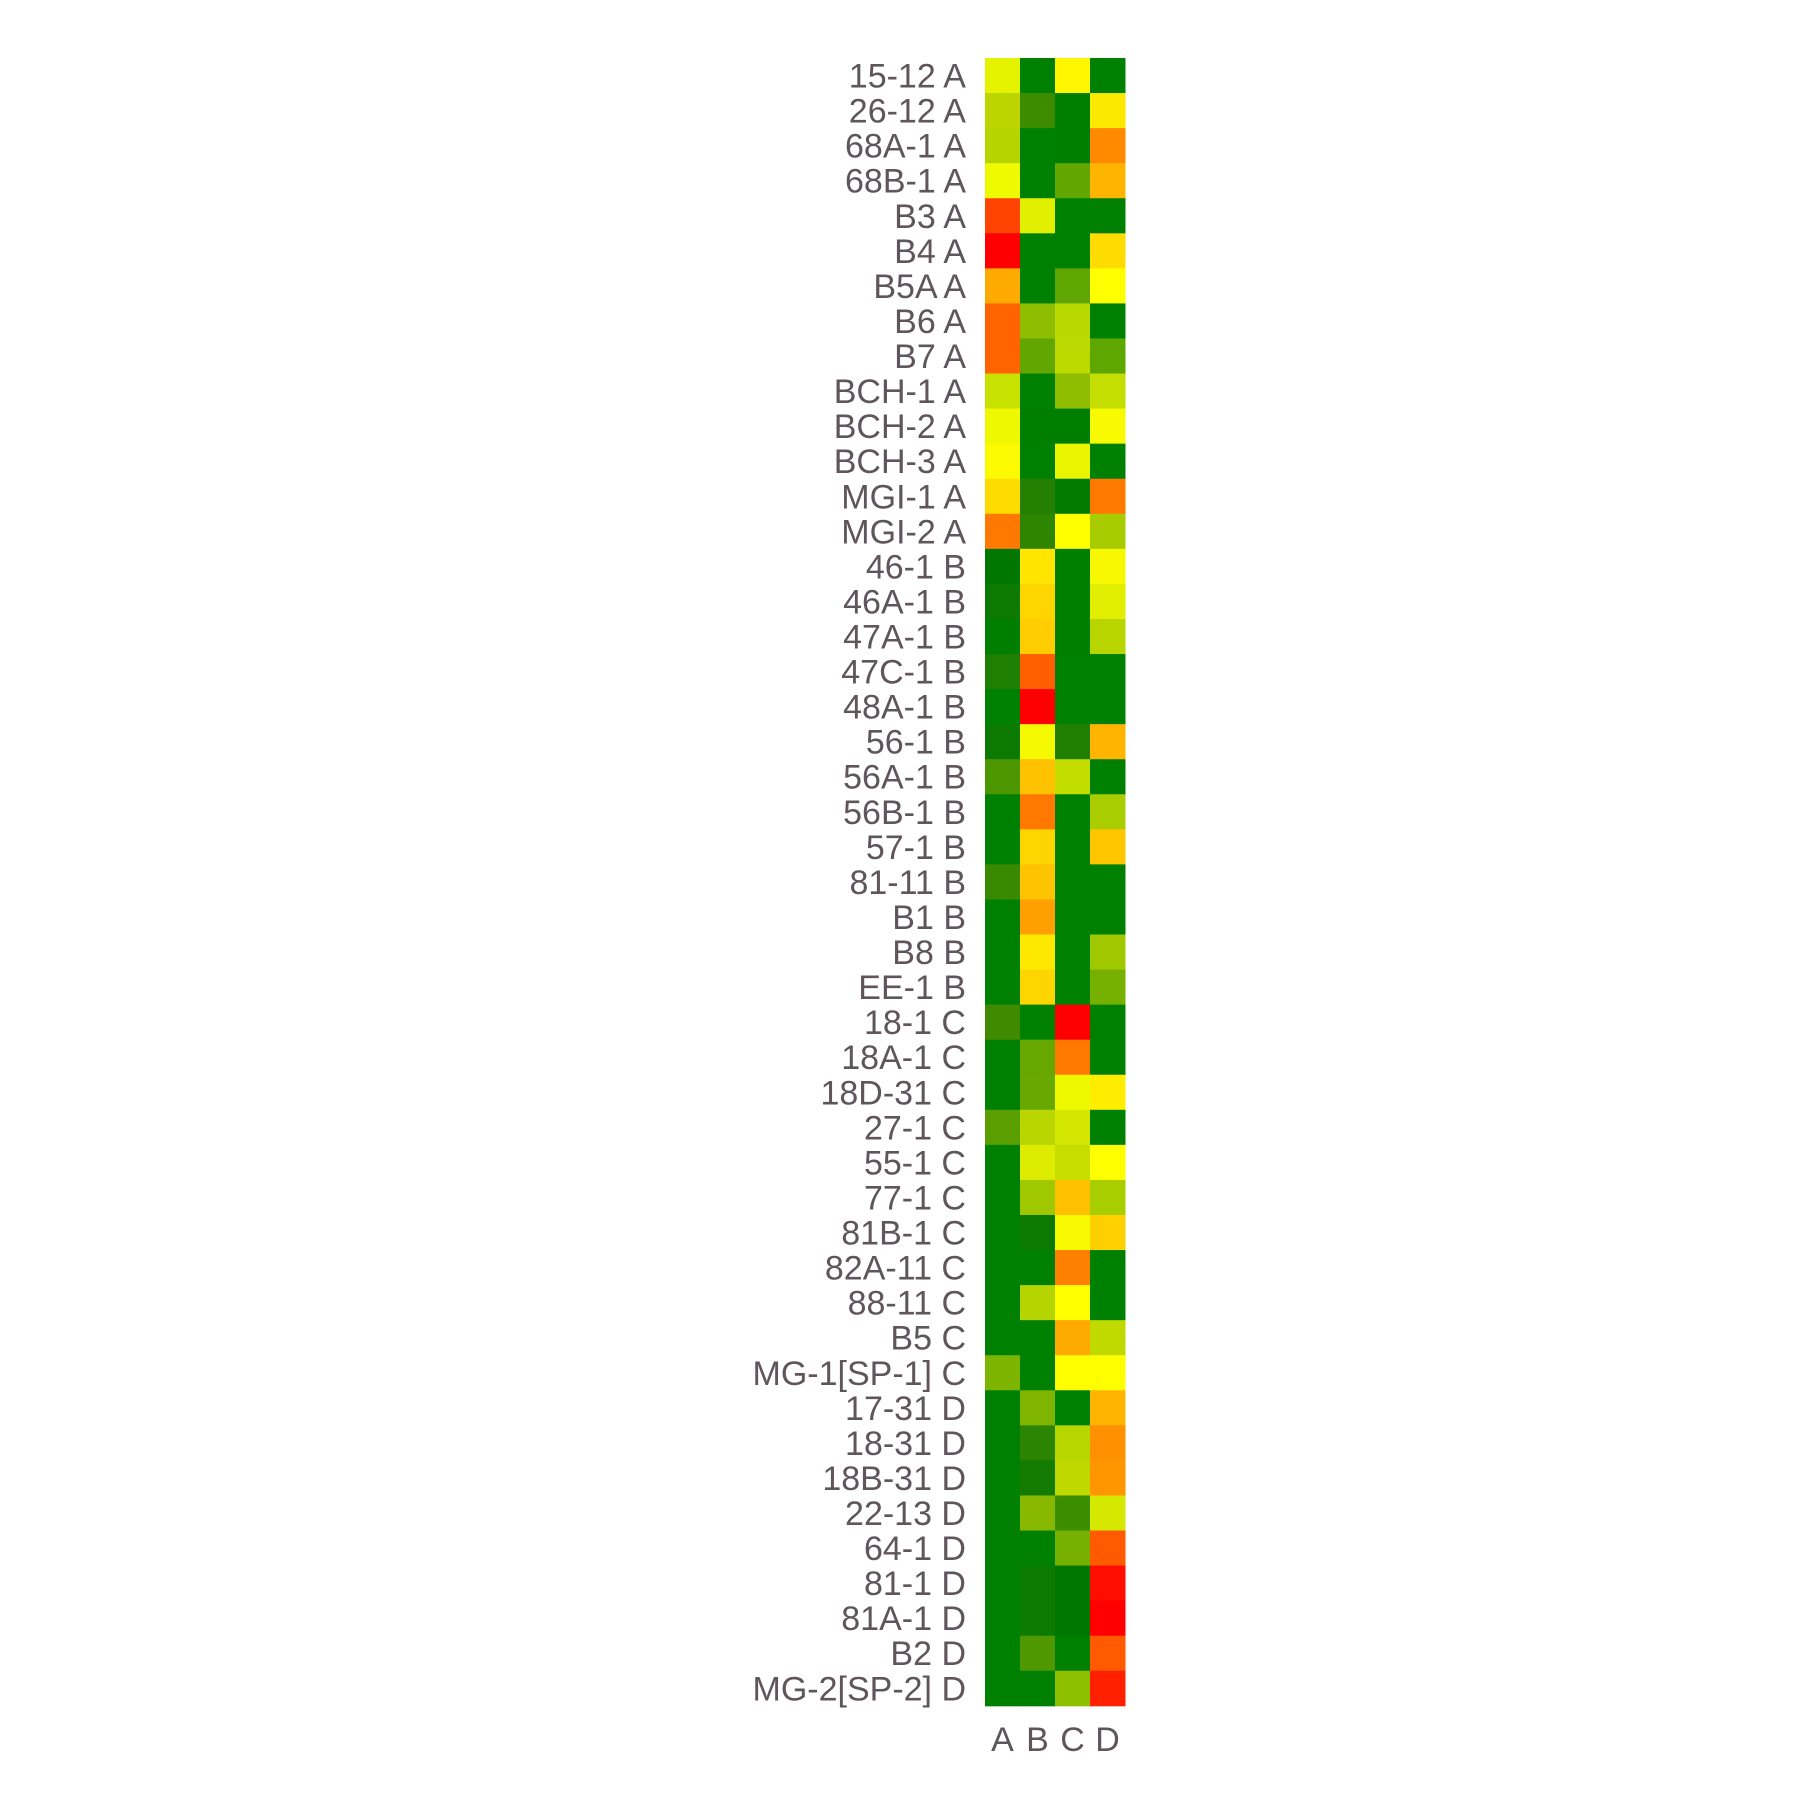 The height and width of the screenshot is (1800, 1800). What do you see at coordinates (912, 988) in the screenshot?
I see `row-label: EE-1 B` at bounding box center [912, 988].